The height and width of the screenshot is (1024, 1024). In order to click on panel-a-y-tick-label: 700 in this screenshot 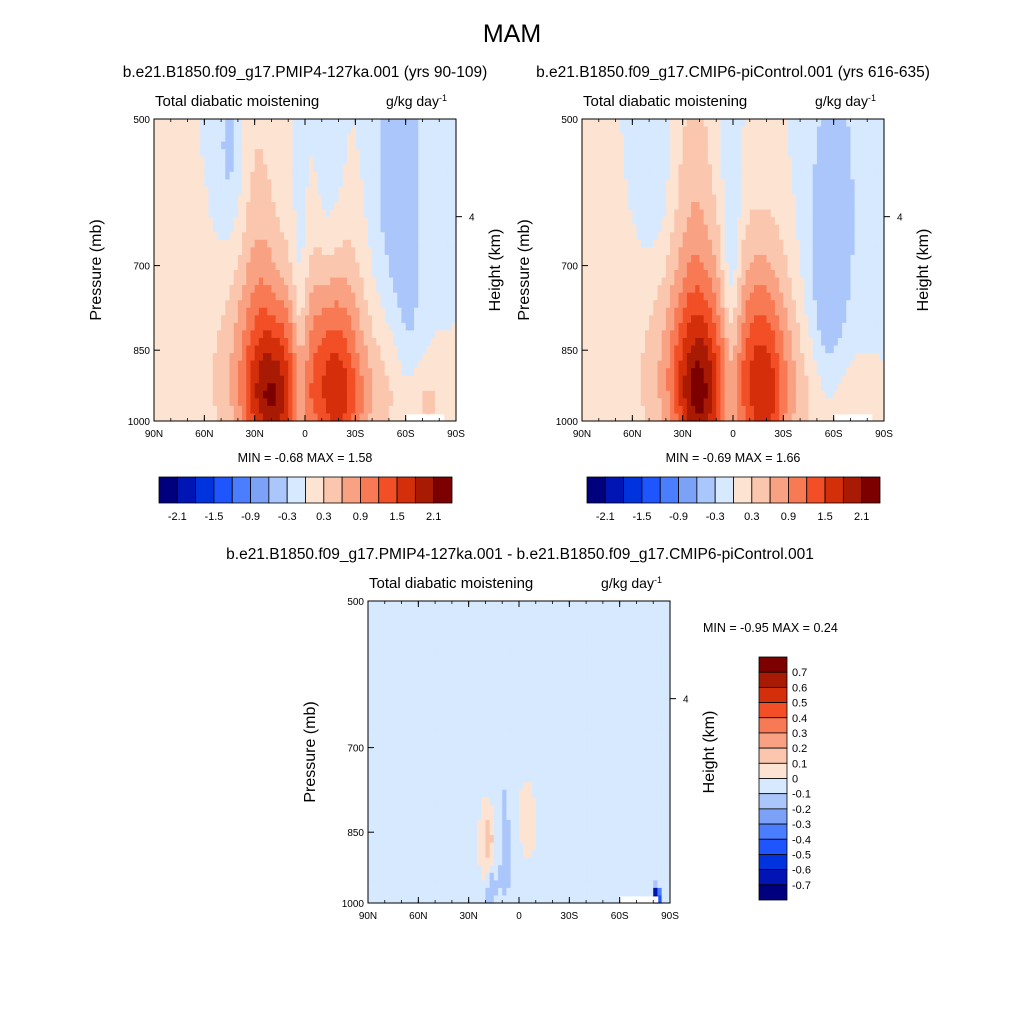, I will do `click(141, 267)`.